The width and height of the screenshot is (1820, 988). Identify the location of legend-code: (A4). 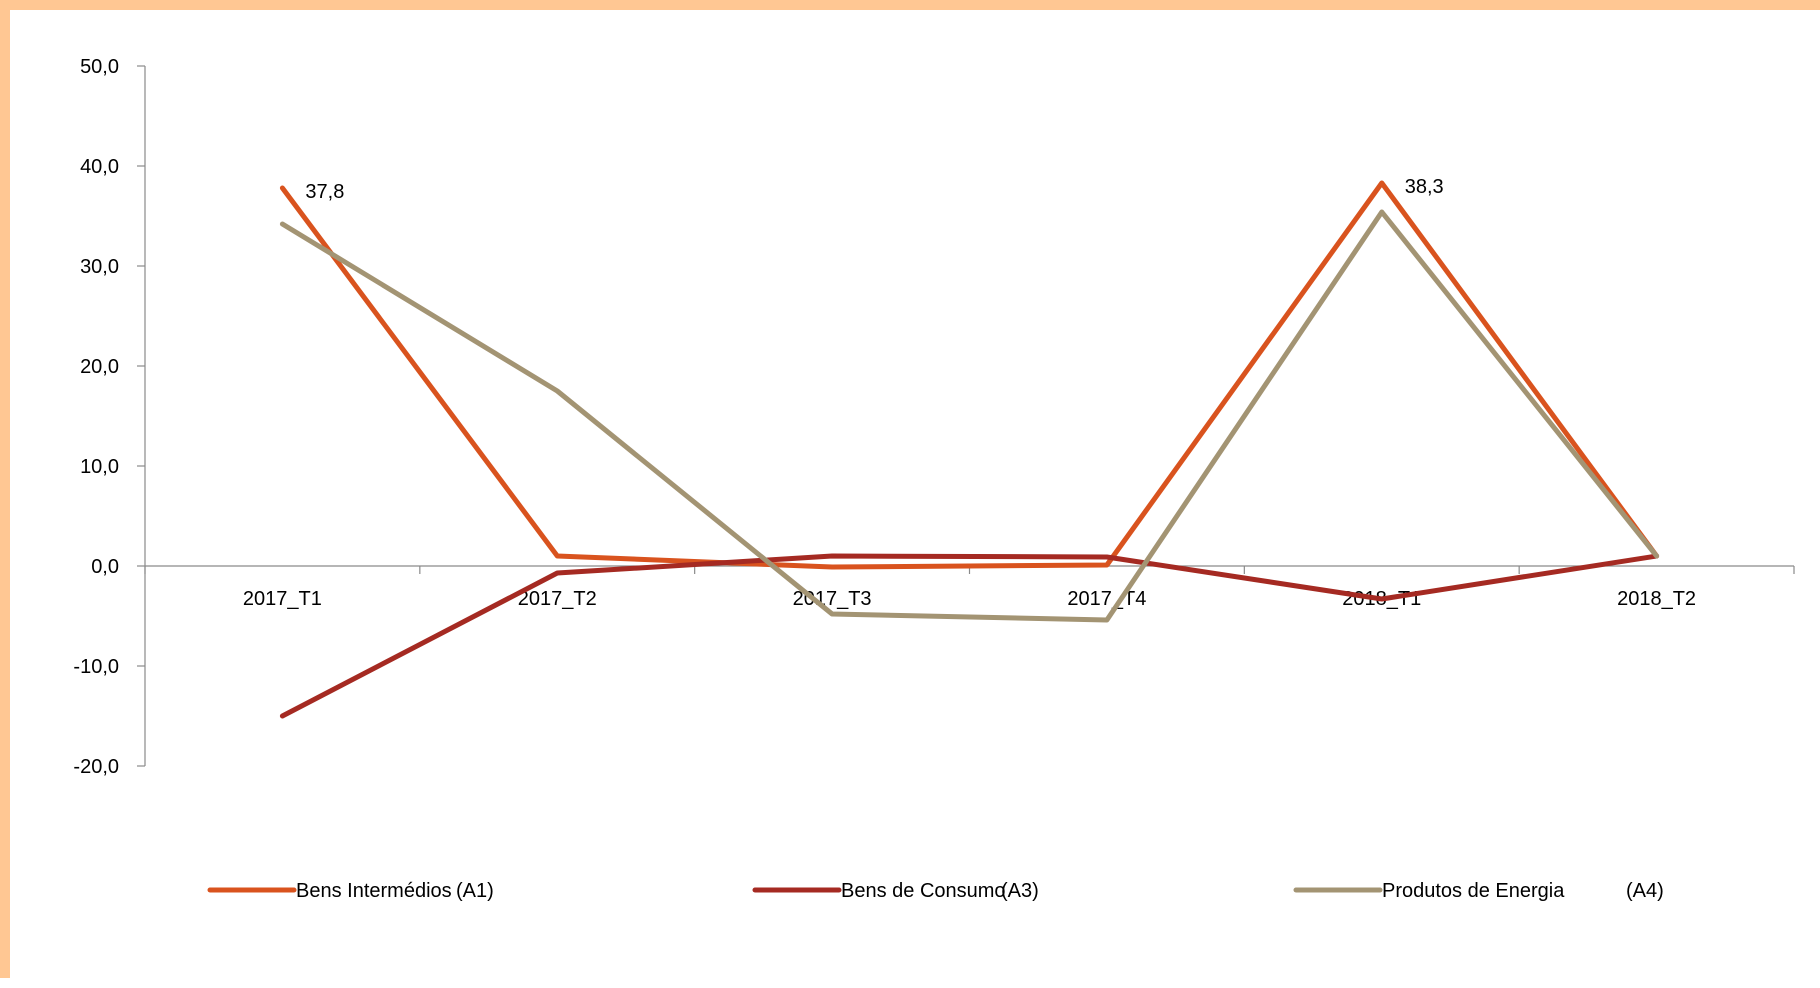
(1645, 891).